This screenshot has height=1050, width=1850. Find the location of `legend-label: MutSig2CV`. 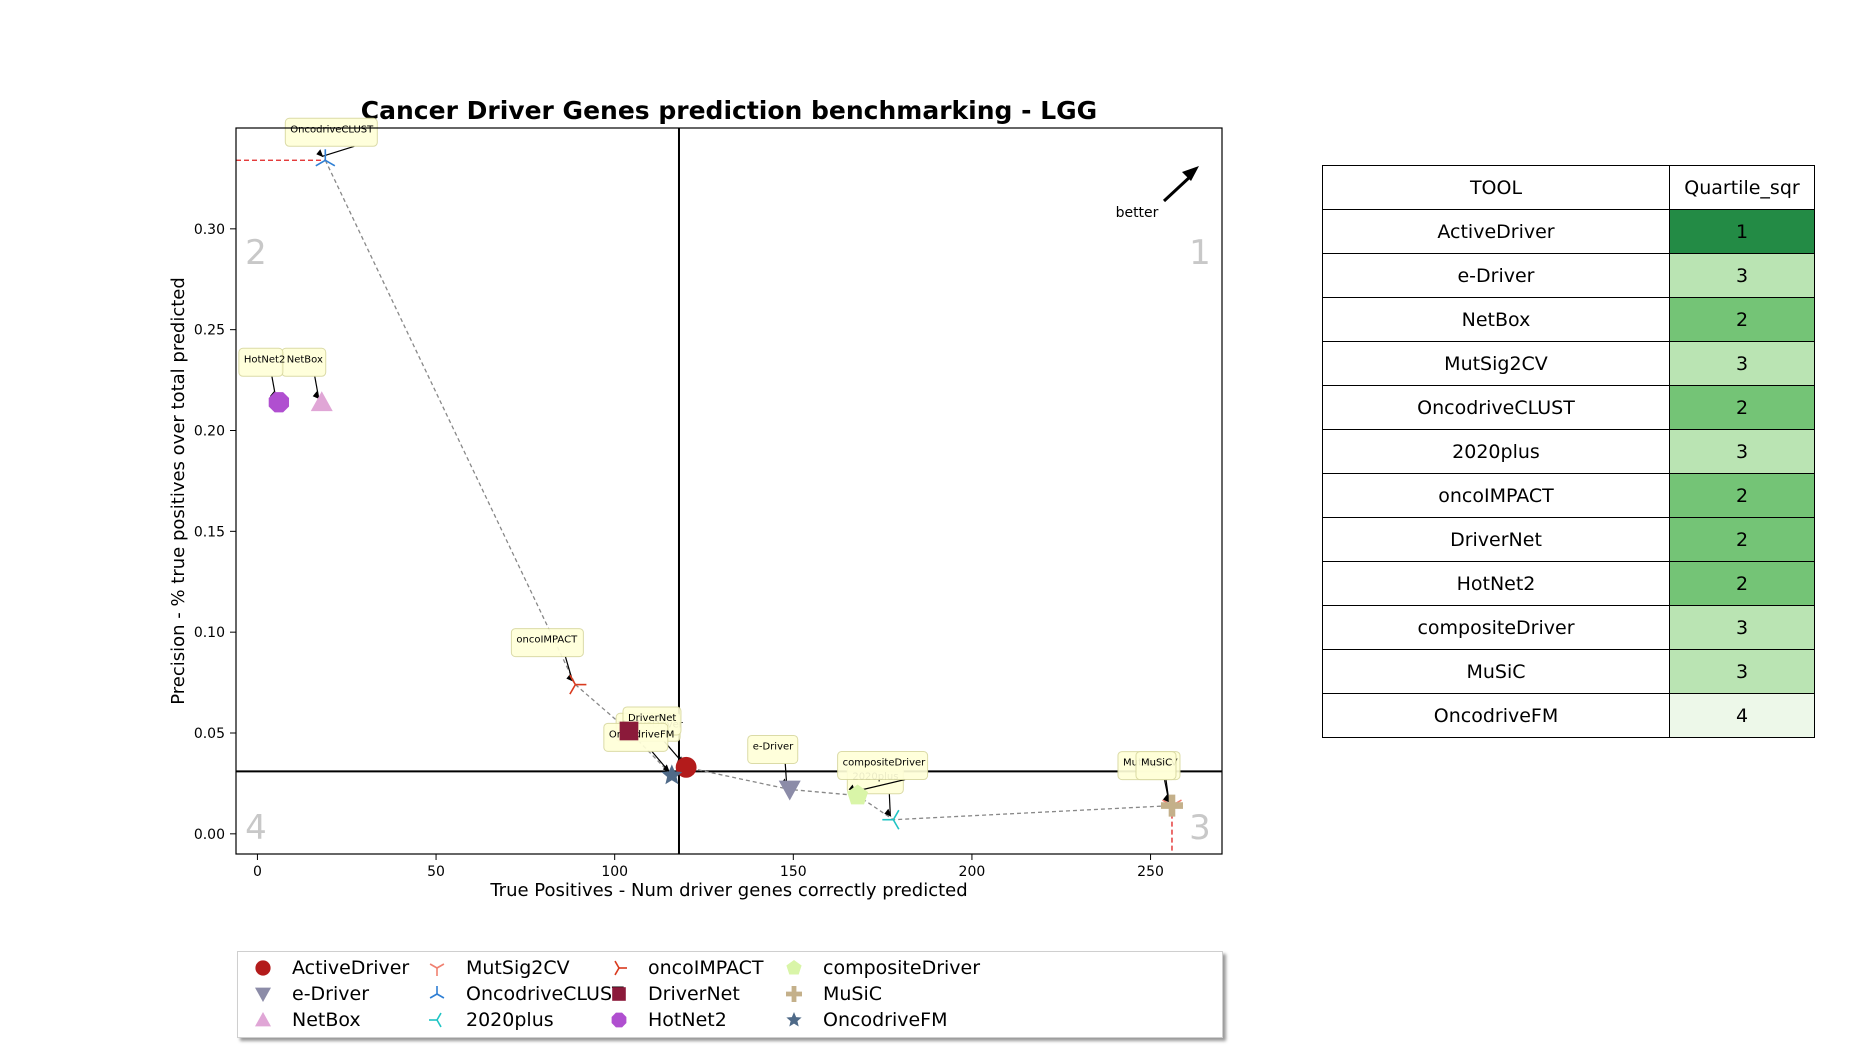

legend-label: MutSig2CV is located at coordinates (518, 968).